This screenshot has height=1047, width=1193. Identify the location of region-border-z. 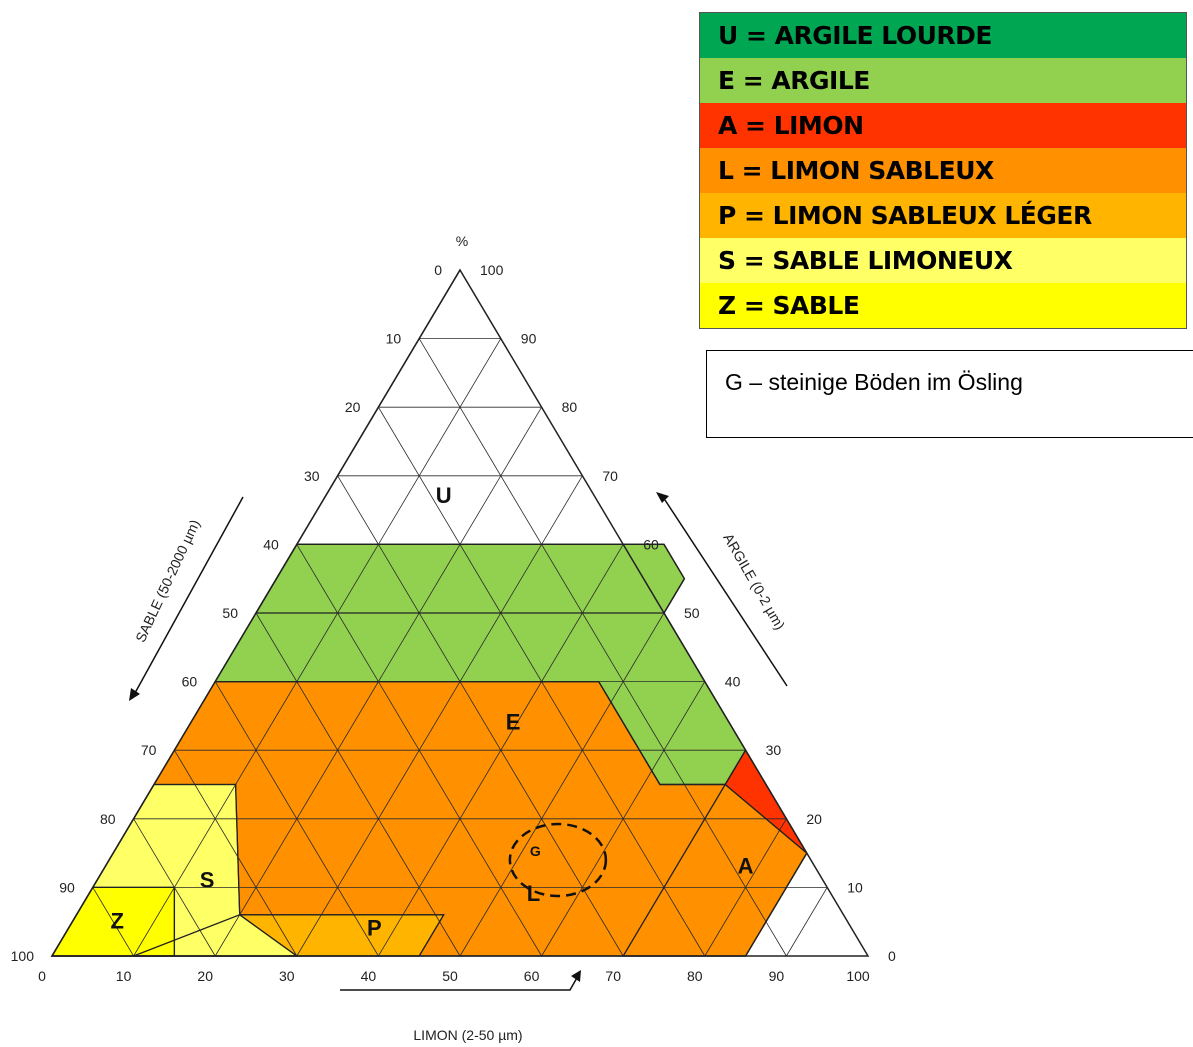
(113, 921).